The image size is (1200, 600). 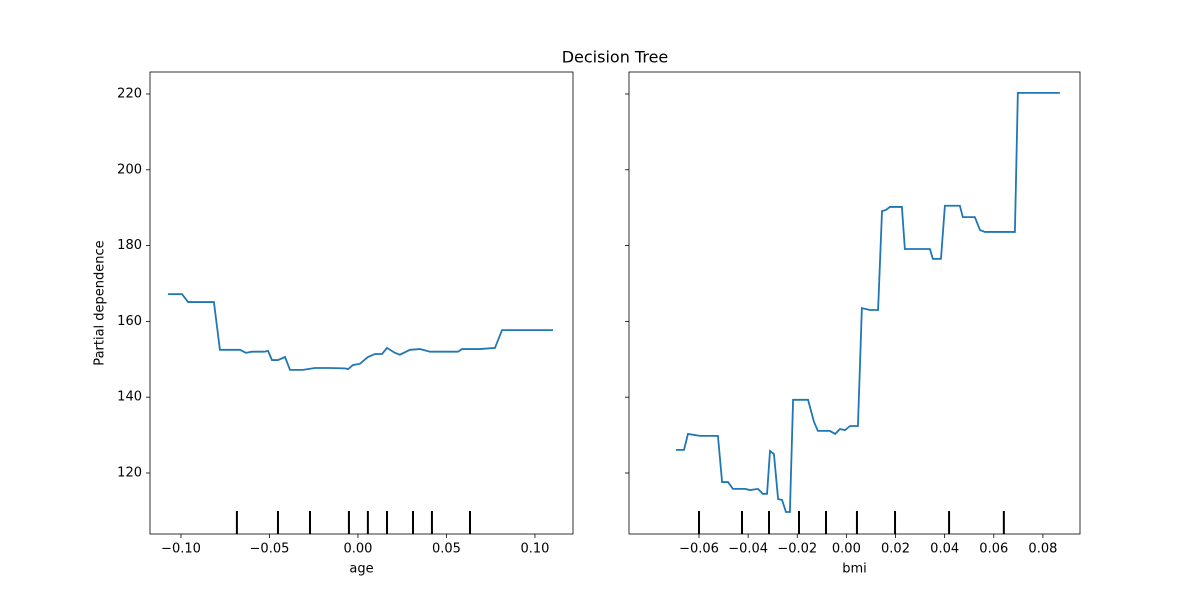 I want to click on x-tick-label: 0.05, so click(x=446, y=549).